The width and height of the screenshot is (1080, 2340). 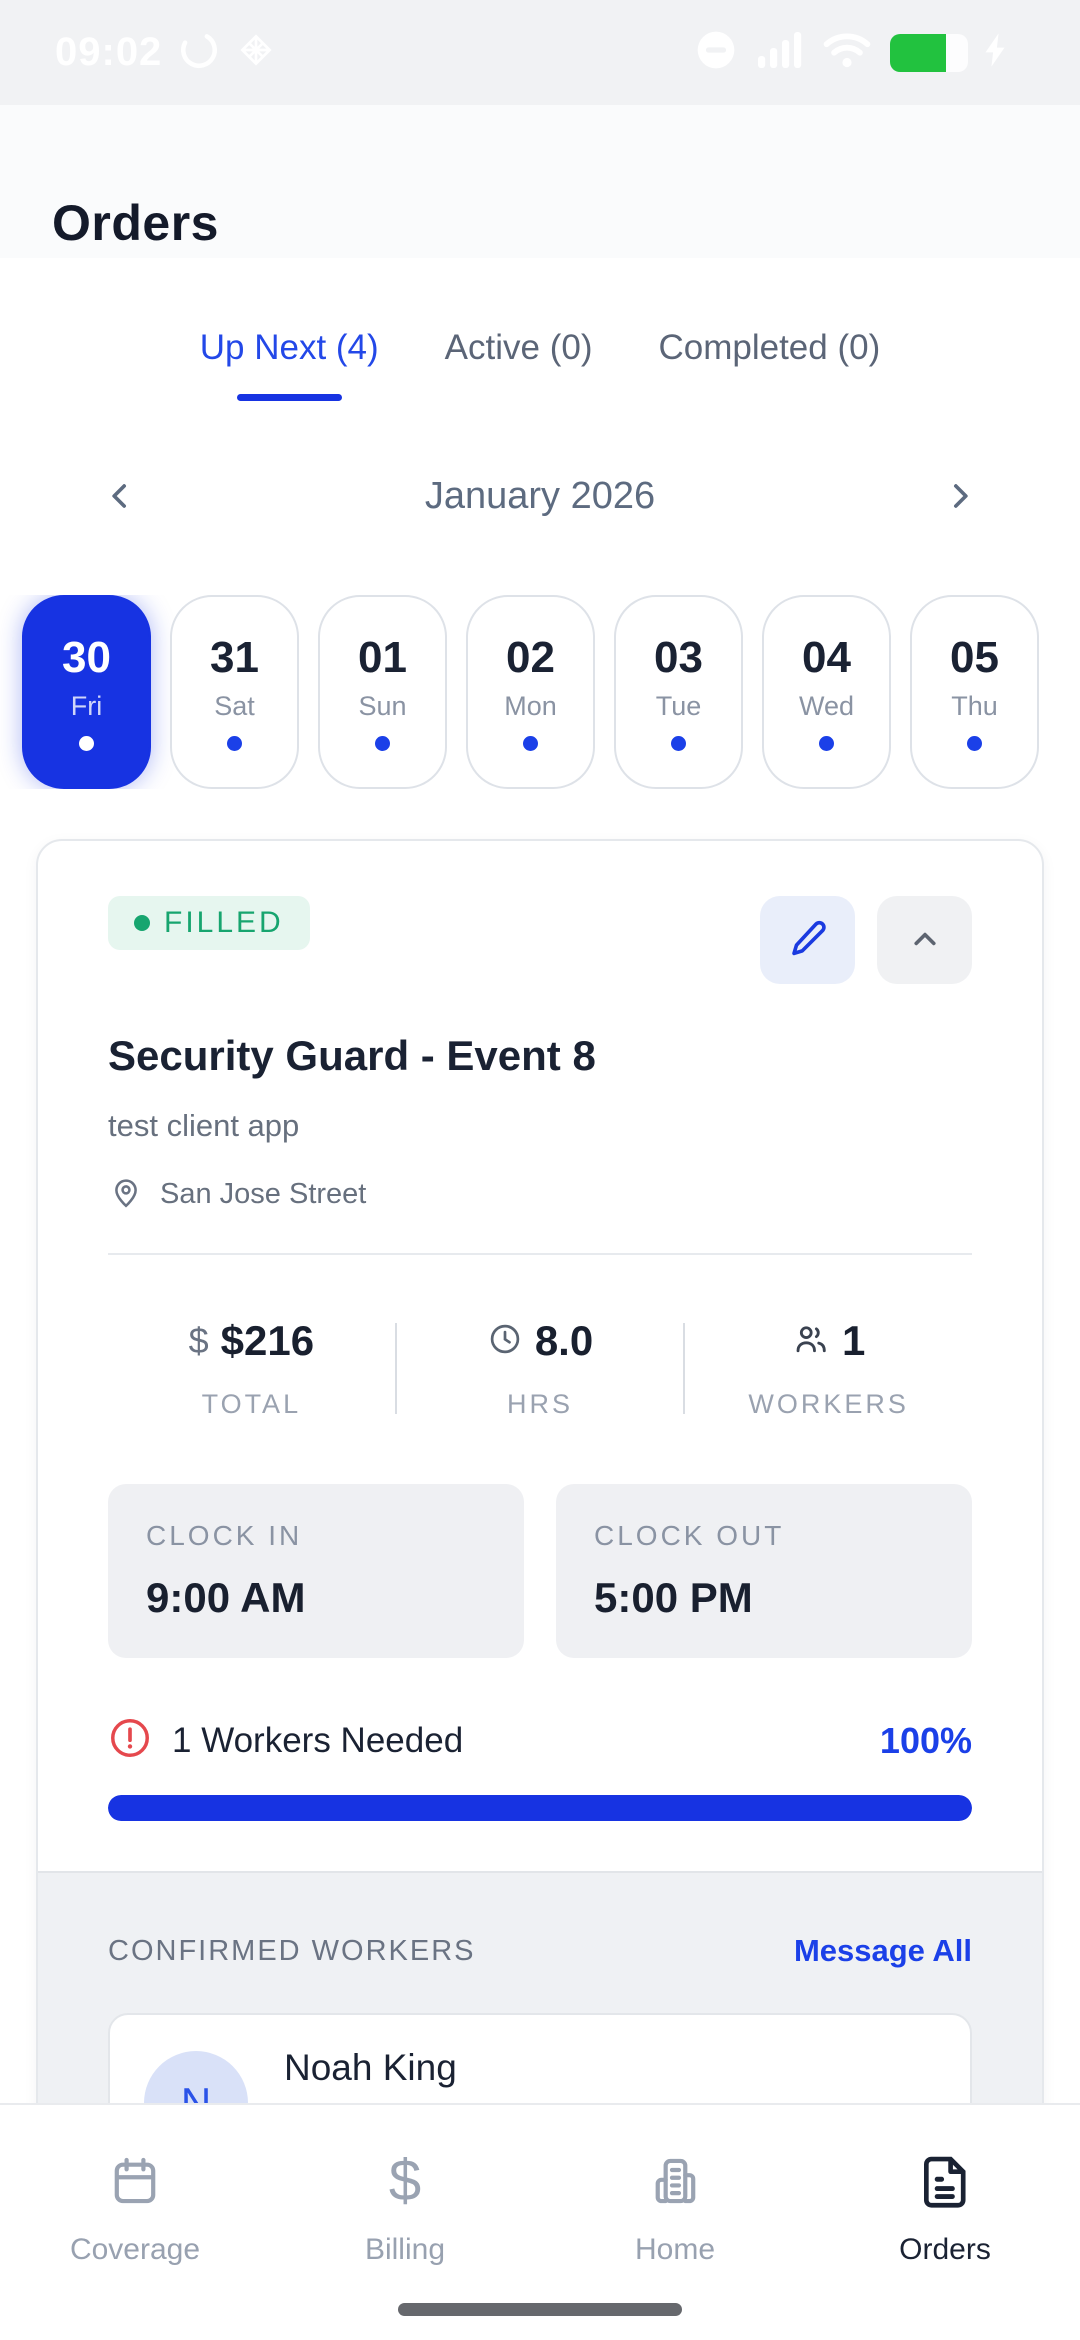 I want to click on tab-active: Active (0), so click(x=519, y=365).